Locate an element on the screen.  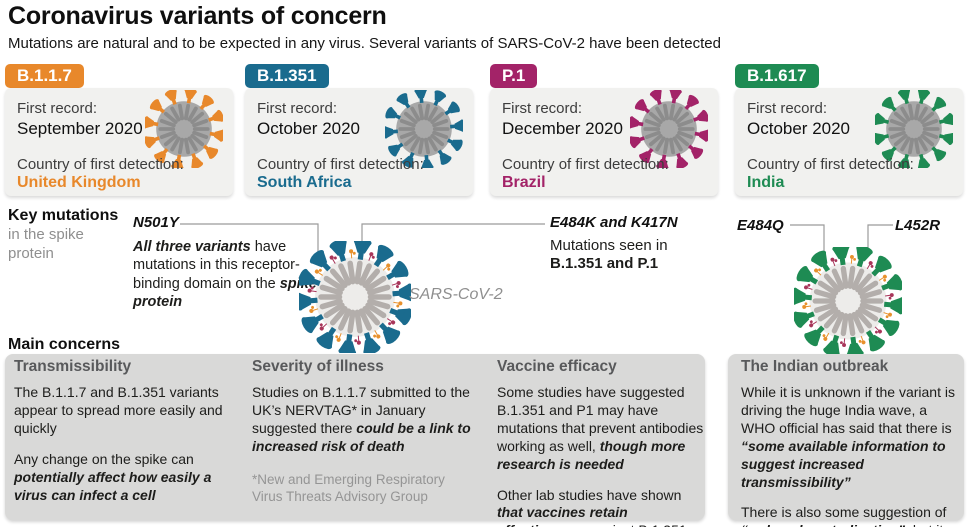
sars-cov-2-label: SARS-CoV-2 is located at coordinates (456, 294).